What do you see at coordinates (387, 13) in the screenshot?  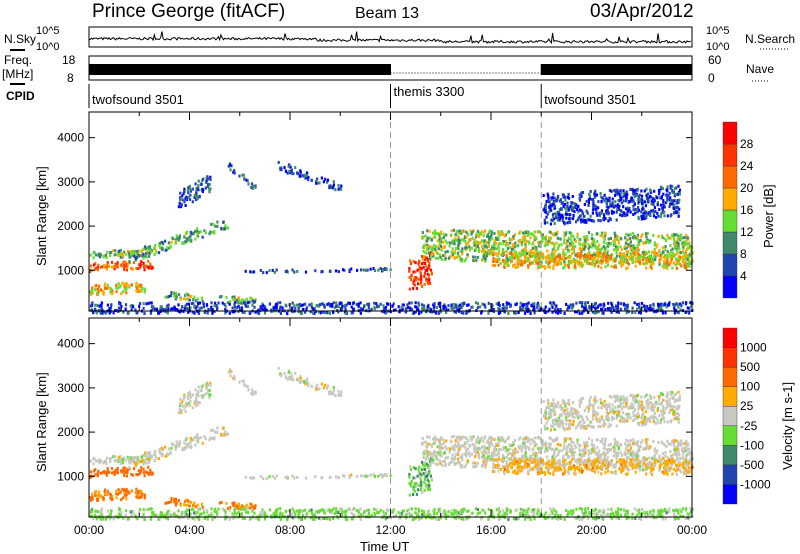 I see `beam-label: Beam 13` at bounding box center [387, 13].